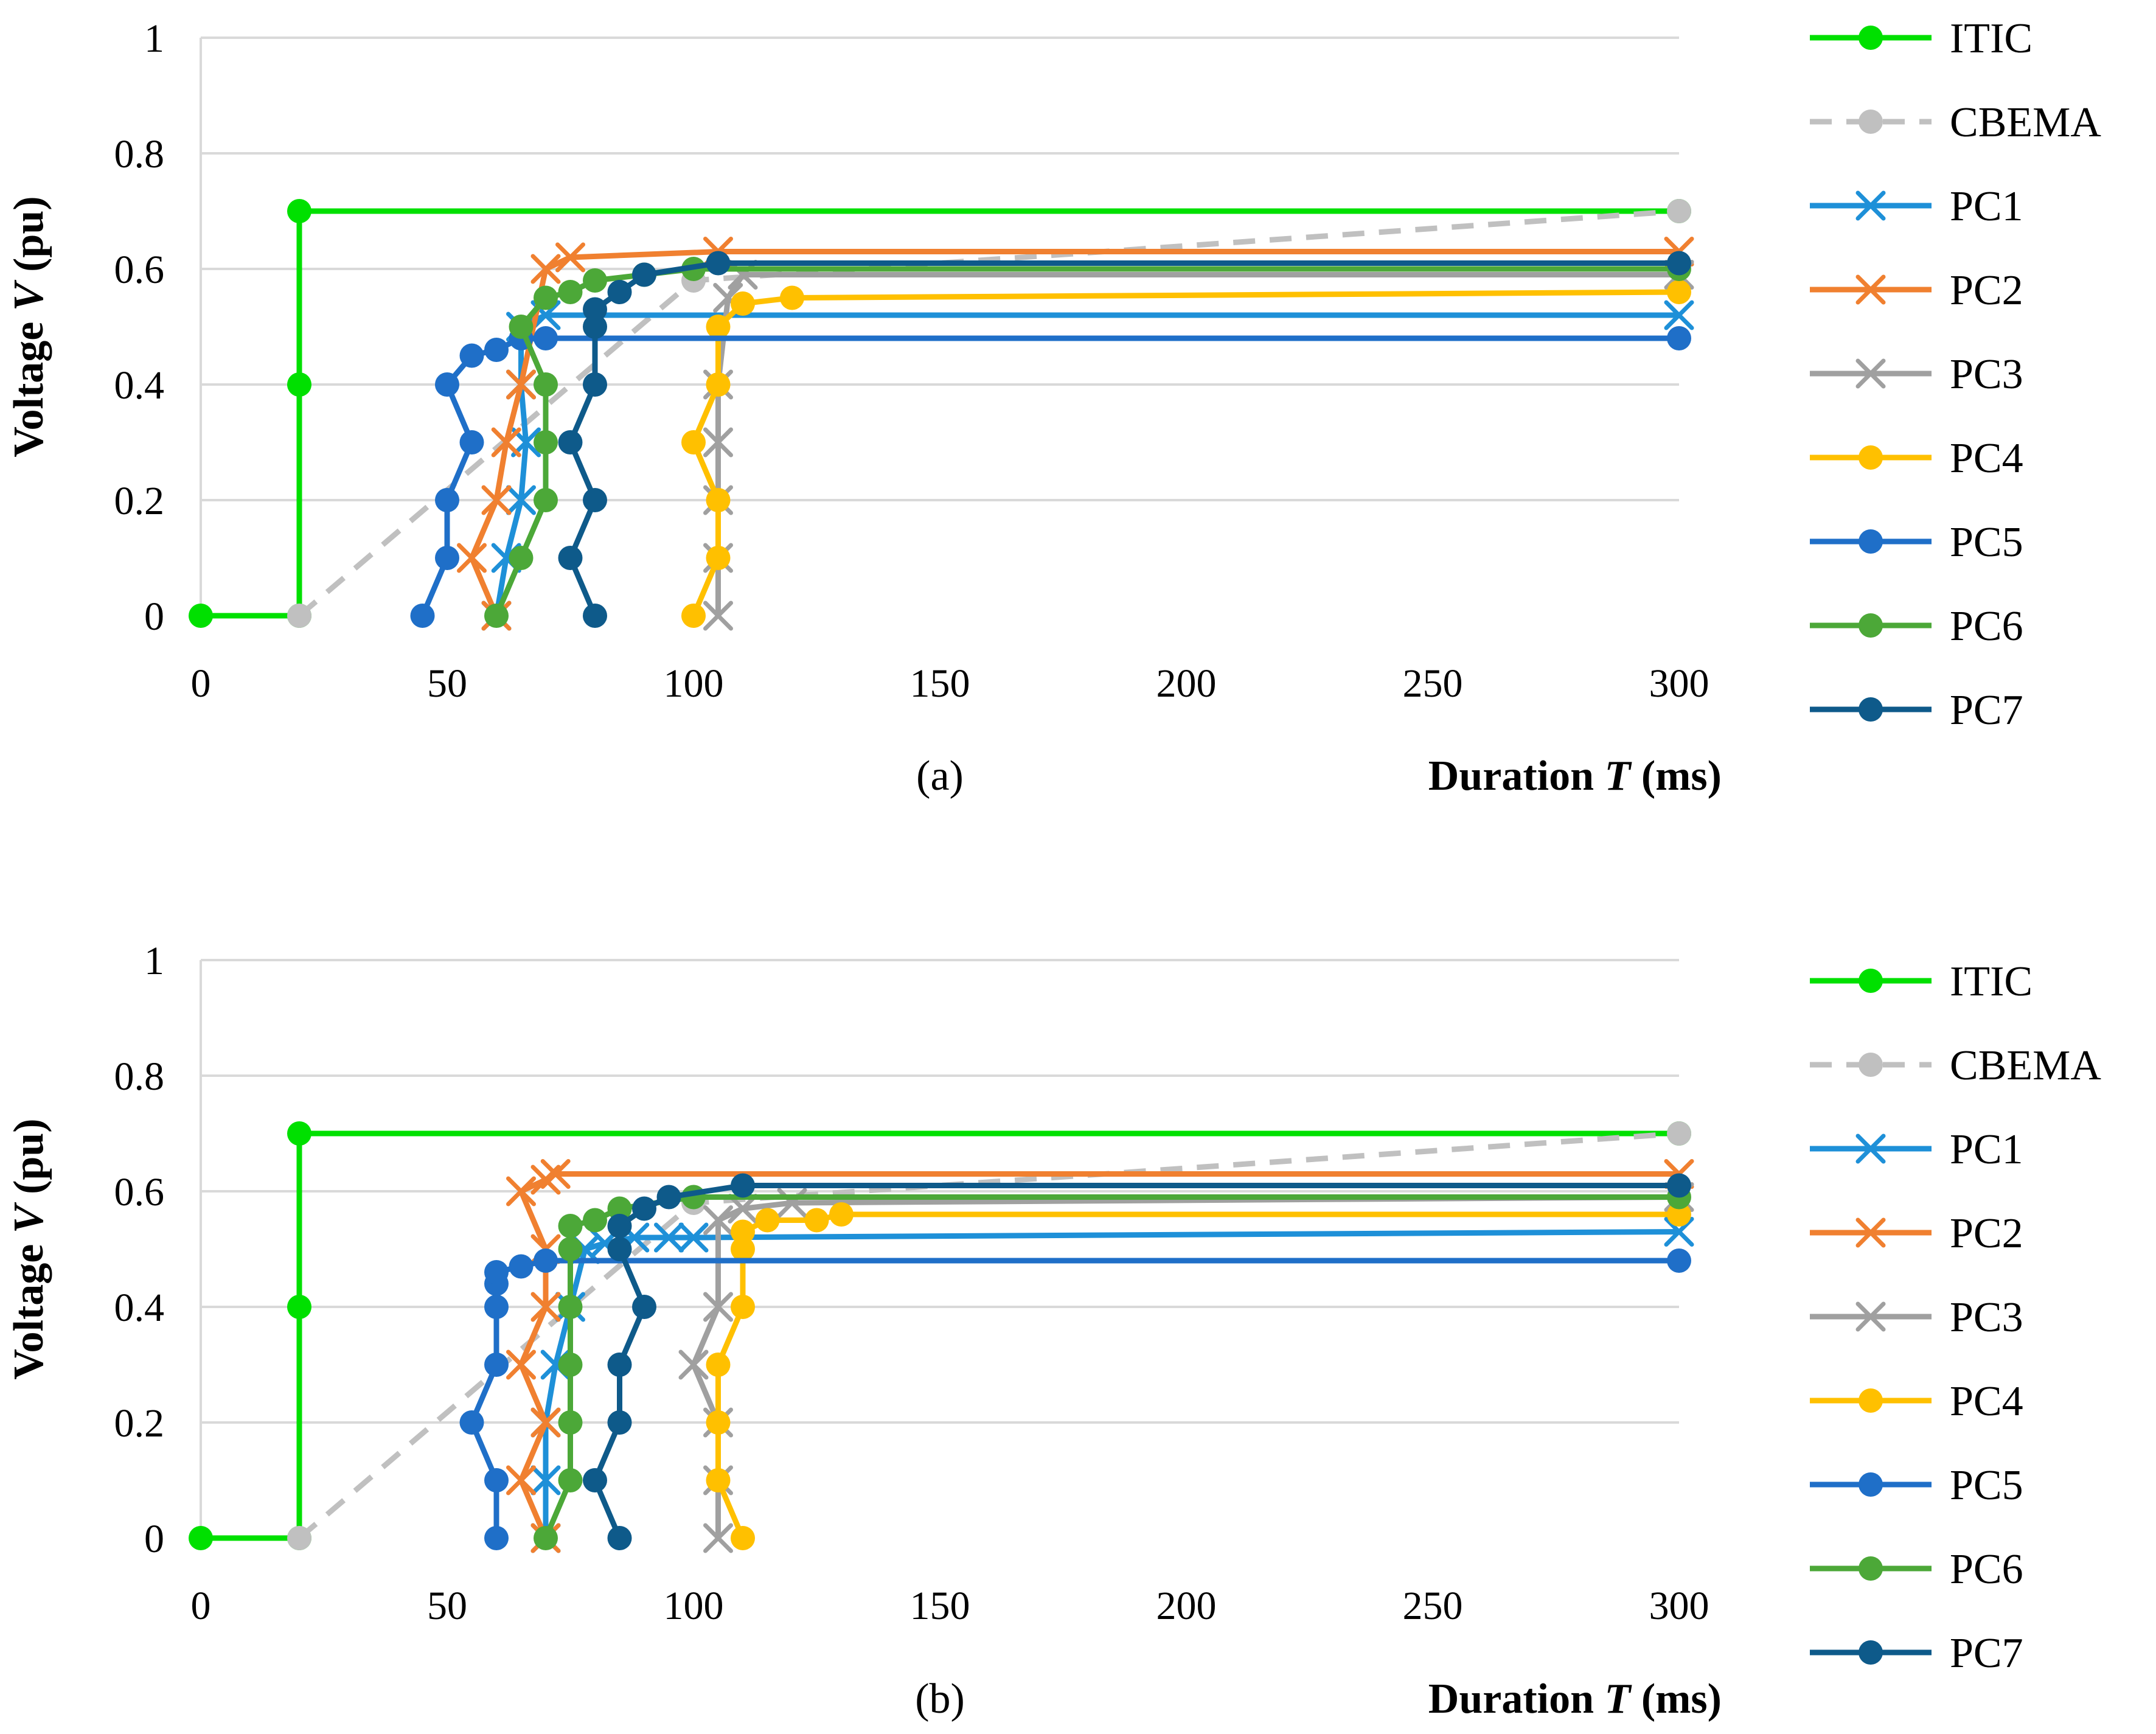 The width and height of the screenshot is (2156, 1734). What do you see at coordinates (1917, 626) in the screenshot?
I see `legend-item-pc6: PC6` at bounding box center [1917, 626].